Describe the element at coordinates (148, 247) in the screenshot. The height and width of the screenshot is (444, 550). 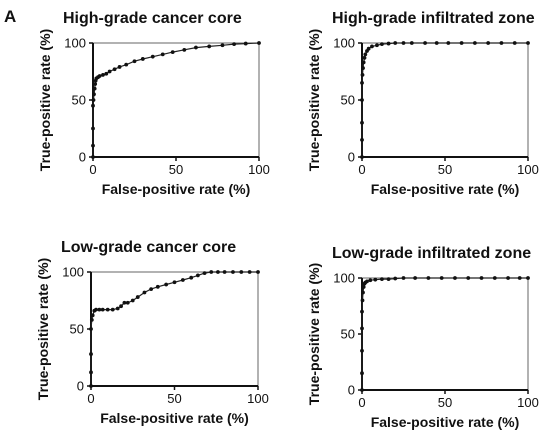
I see `panel-title: Low-grade cancer core` at that location.